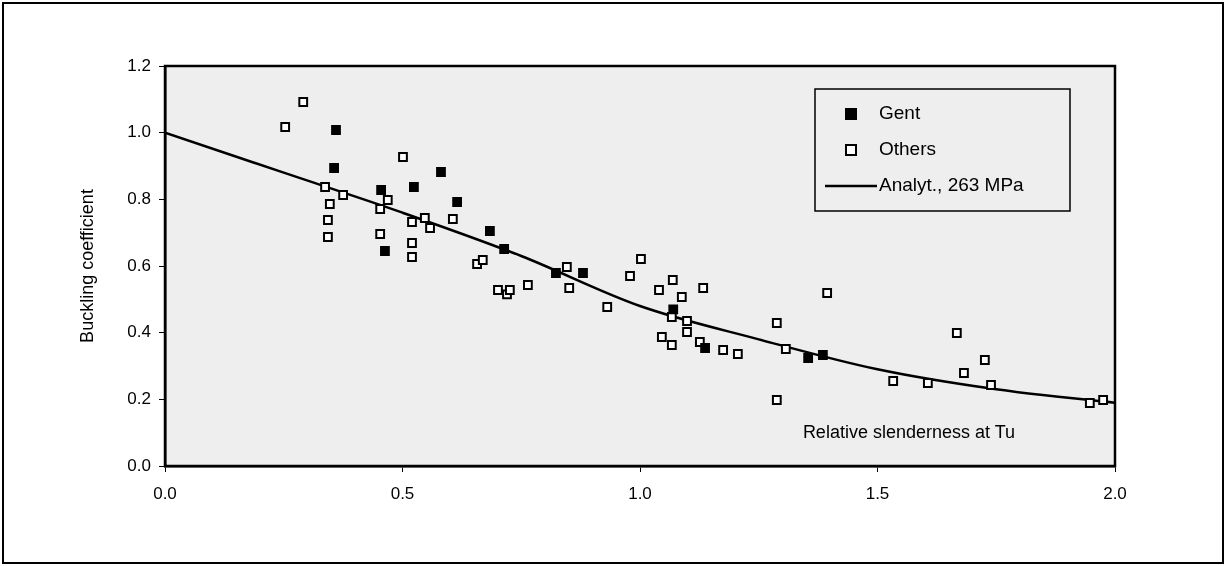 The height and width of the screenshot is (566, 1226). I want to click on x-tick-label: 2.0, so click(1115, 493).